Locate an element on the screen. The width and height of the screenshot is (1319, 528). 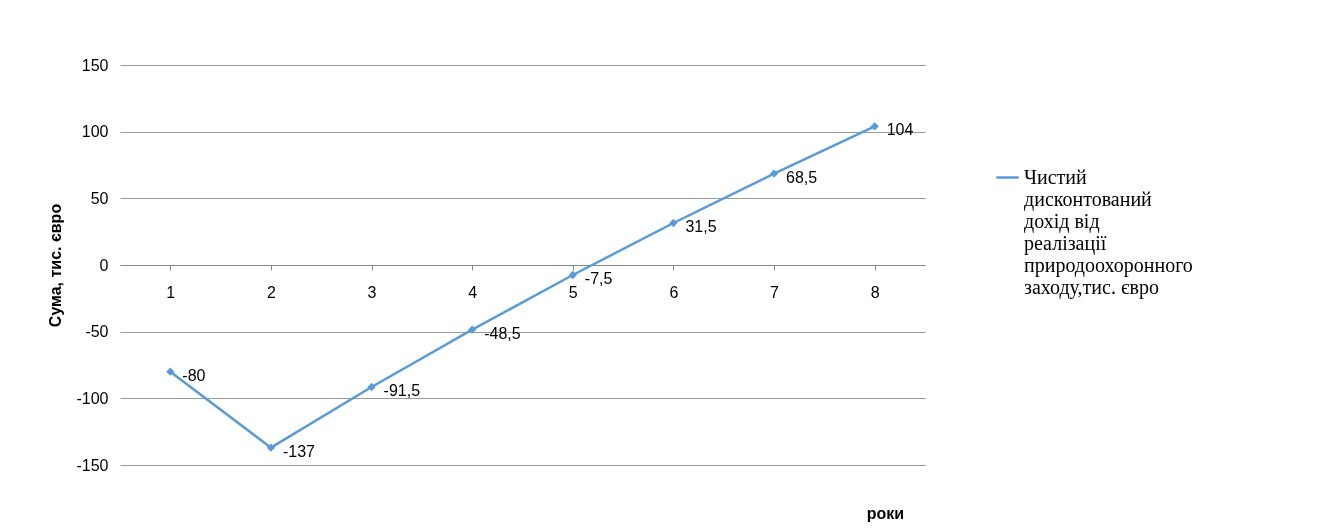
data-label: -137 is located at coordinates (299, 451).